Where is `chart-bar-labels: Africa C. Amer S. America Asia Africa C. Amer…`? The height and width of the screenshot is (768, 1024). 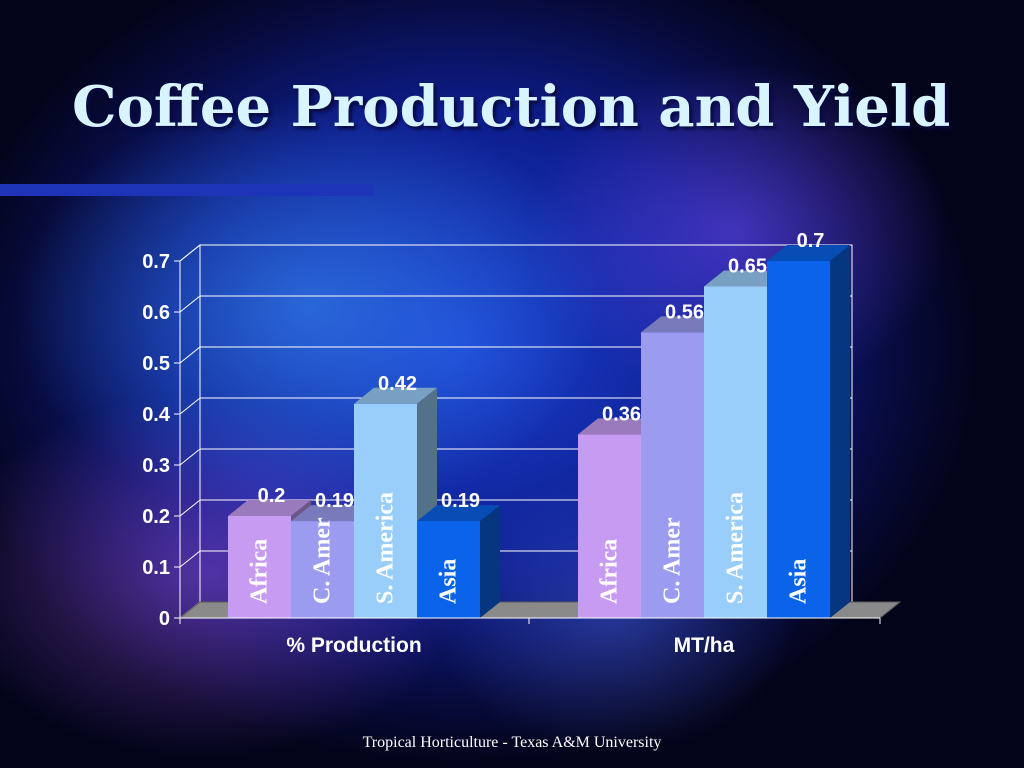
chart-bar-labels: Africa C. Amer S. America Asia Africa C. Amer… is located at coordinates (529, 548).